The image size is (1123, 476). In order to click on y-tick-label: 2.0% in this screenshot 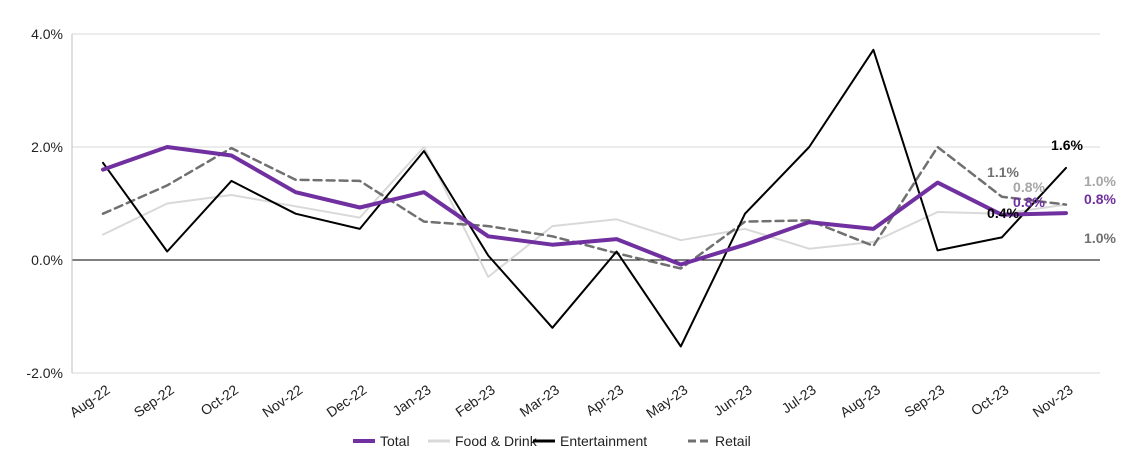, I will do `click(47, 147)`.